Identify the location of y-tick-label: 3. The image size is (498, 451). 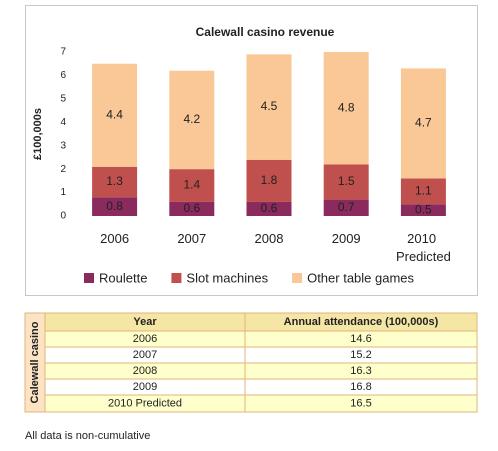
(63, 145).